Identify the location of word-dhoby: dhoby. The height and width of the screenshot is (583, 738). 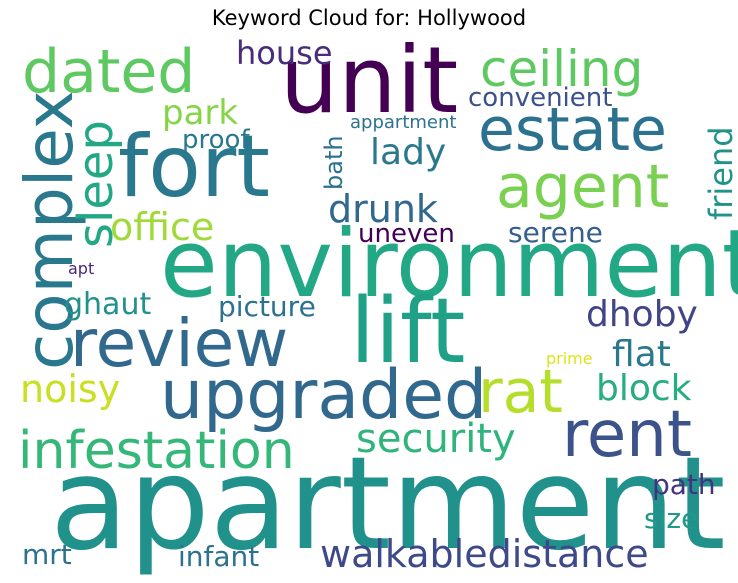
(642, 314).